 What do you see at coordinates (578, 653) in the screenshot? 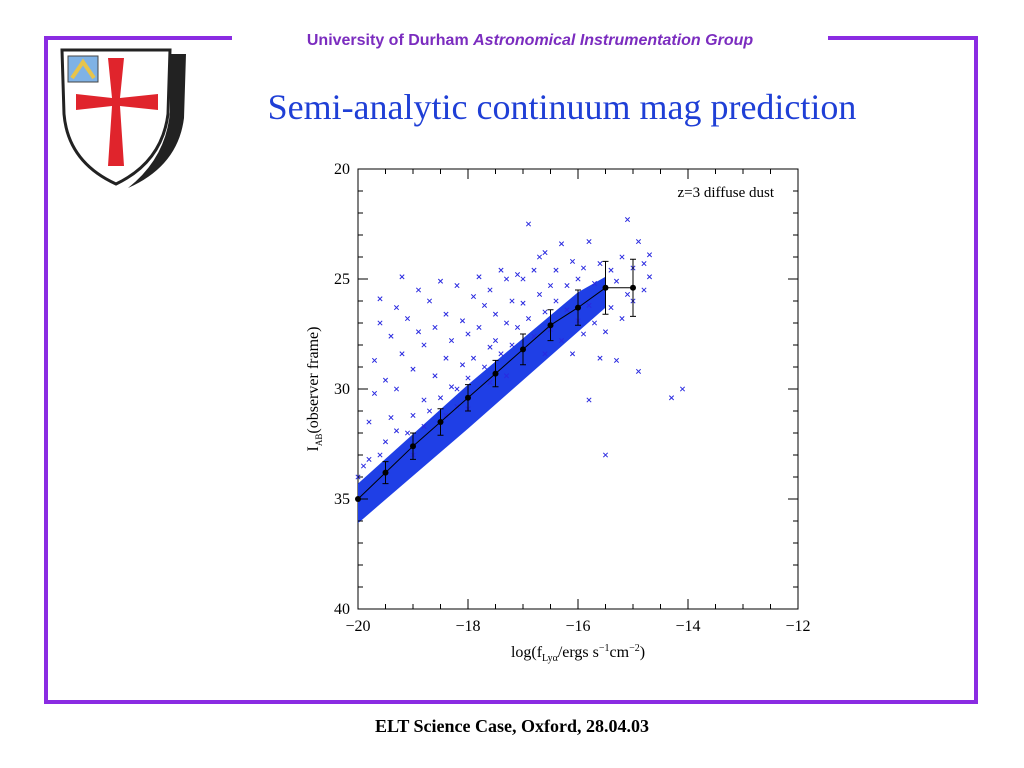
I see `x-axis-label: log(fLyα/ergs s−1cm−2)` at bounding box center [578, 653].